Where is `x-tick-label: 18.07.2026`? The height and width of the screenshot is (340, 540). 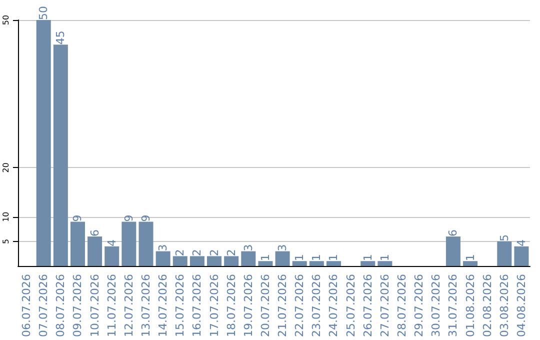
x-tick-label: 18.07.2026 is located at coordinates (231, 306).